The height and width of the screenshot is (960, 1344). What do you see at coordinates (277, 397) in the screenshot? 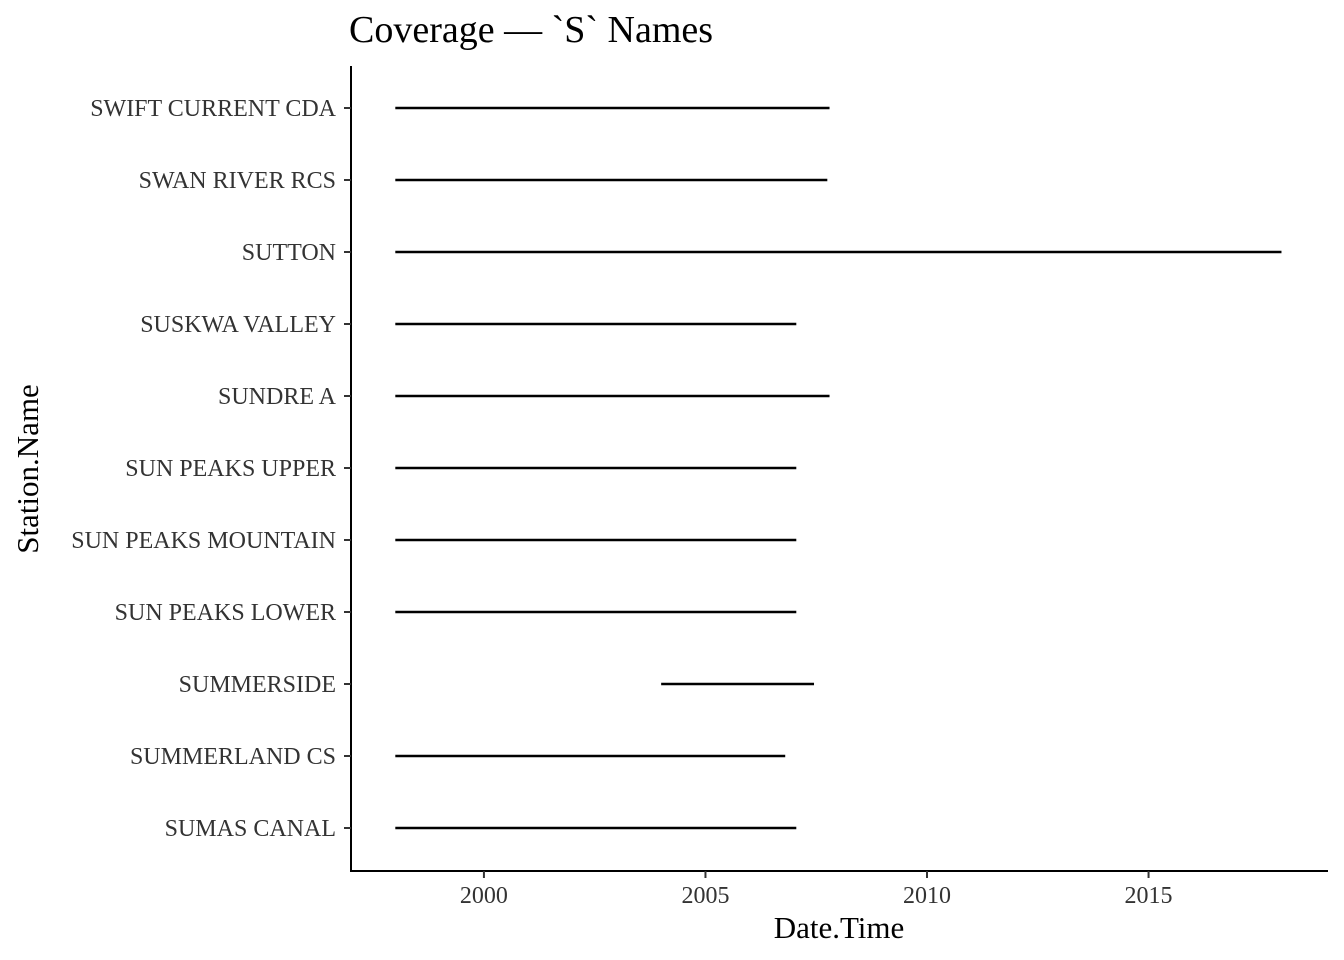
I see `y-tick-label-sundre-a: SUNDRE A` at bounding box center [277, 397].